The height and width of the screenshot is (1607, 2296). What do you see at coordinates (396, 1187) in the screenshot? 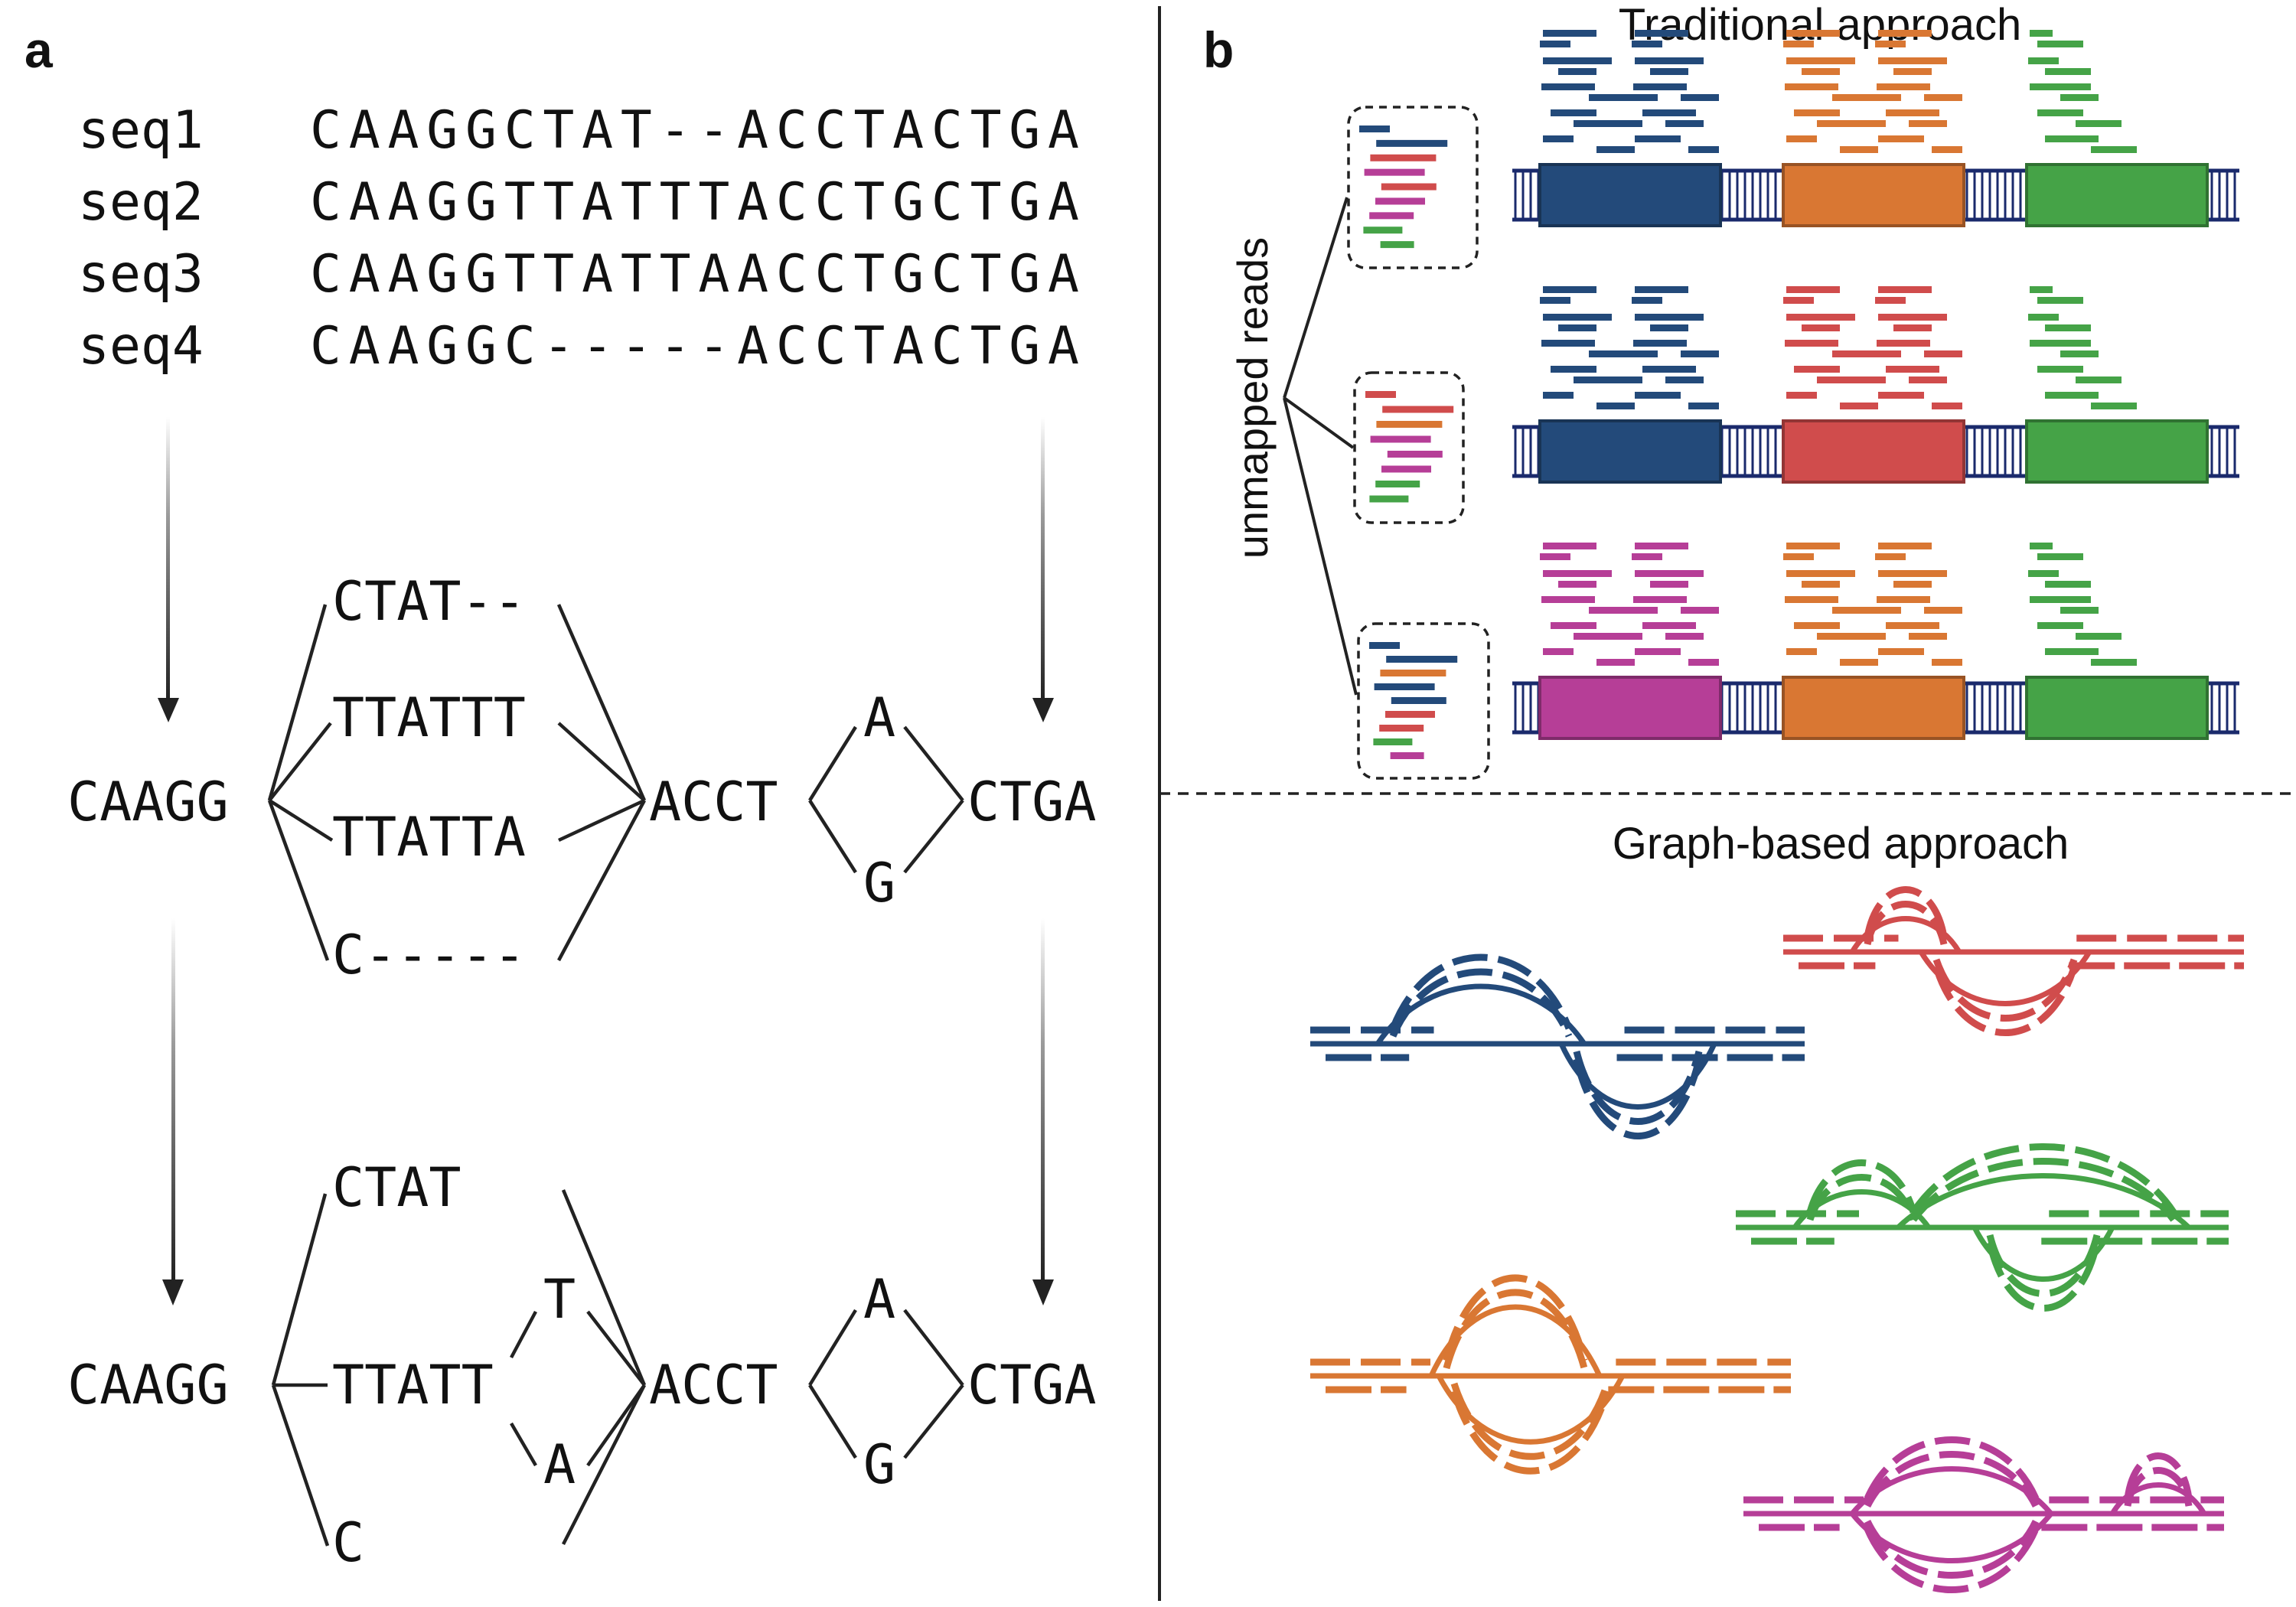
I see `node-branch-top: CTAT` at bounding box center [396, 1187].